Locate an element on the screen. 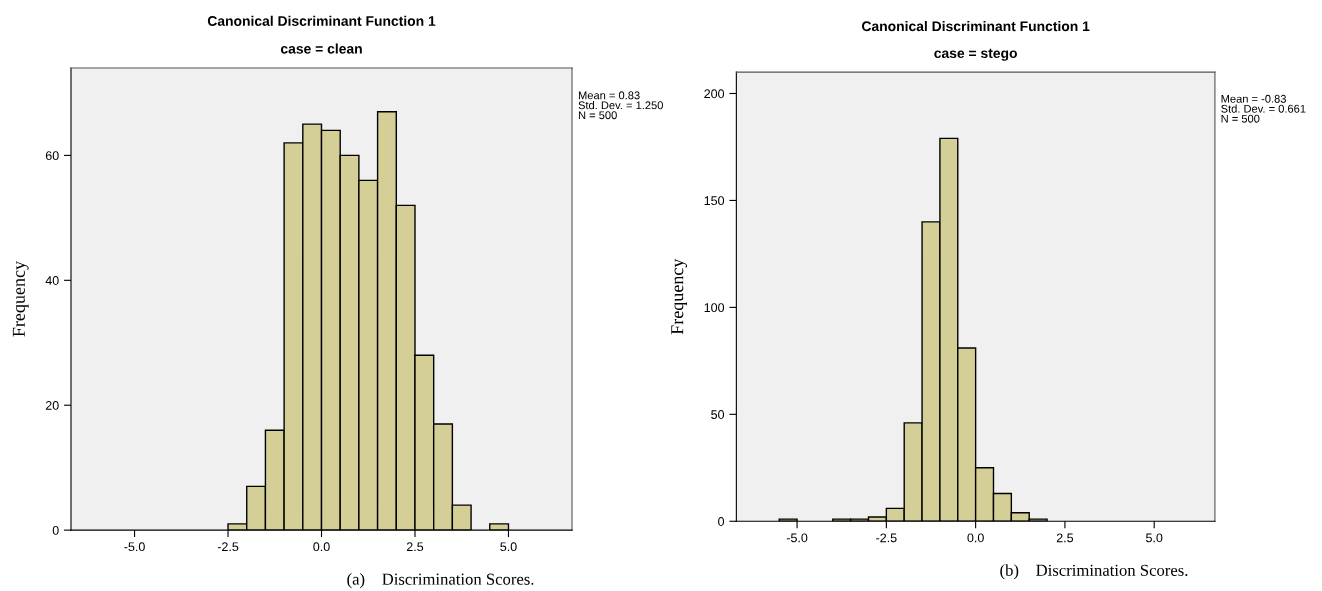  y-tick-label: 200 is located at coordinates (714, 94).